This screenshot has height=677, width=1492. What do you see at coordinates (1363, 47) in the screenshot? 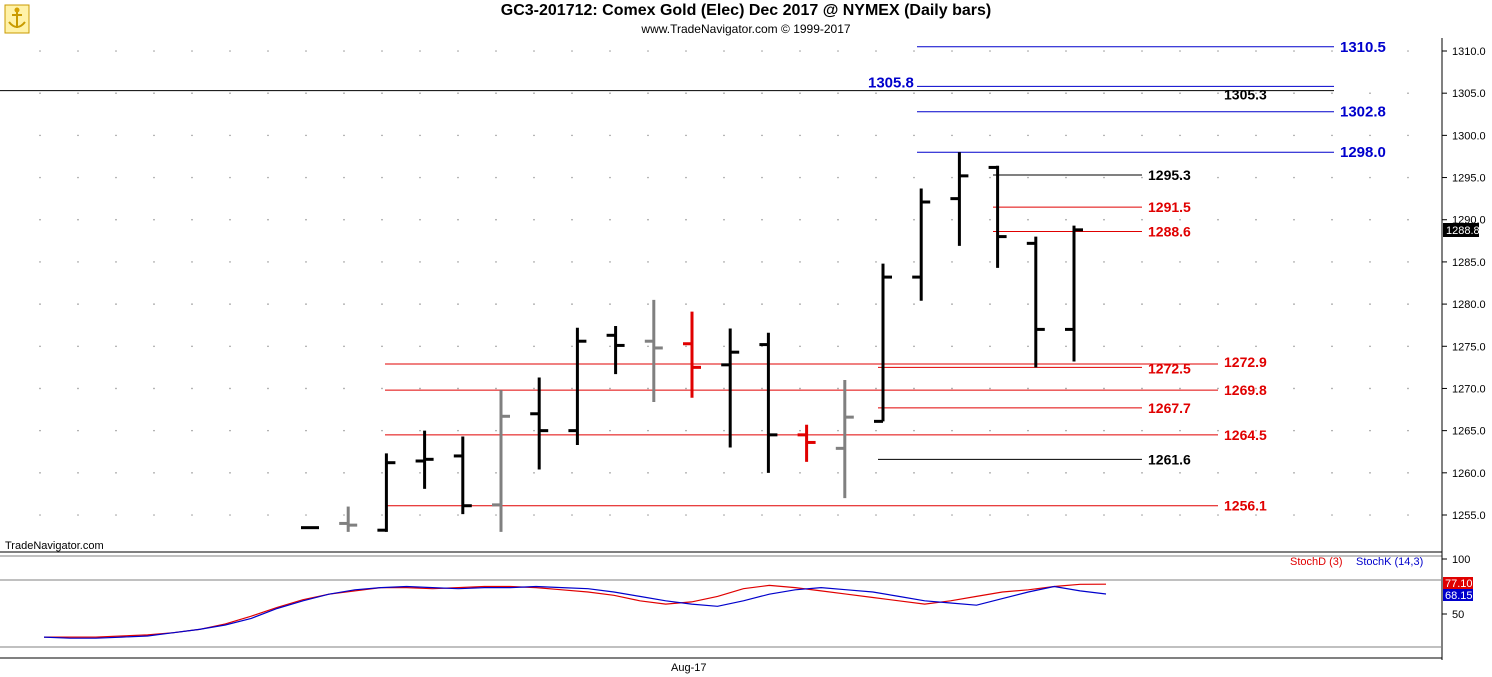
I see `level-label: 1310.5` at bounding box center [1363, 47].